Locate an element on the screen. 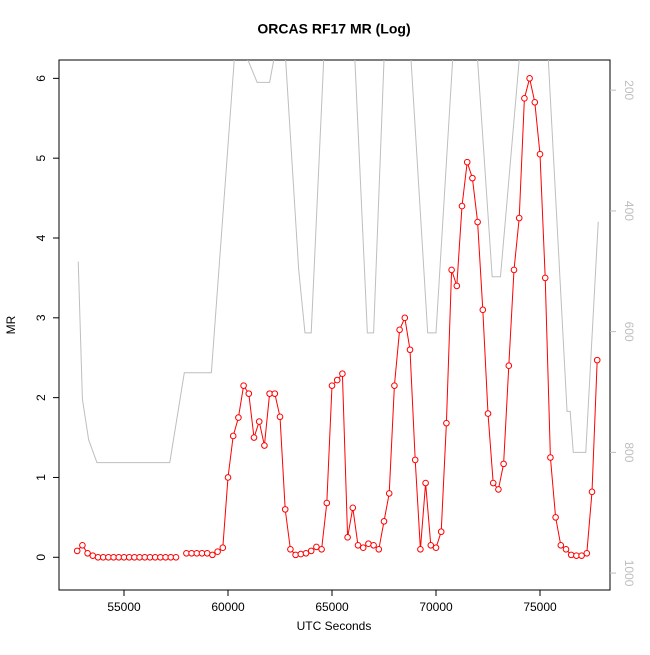  x-axis-label: UTC Seconds is located at coordinates (334, 626).